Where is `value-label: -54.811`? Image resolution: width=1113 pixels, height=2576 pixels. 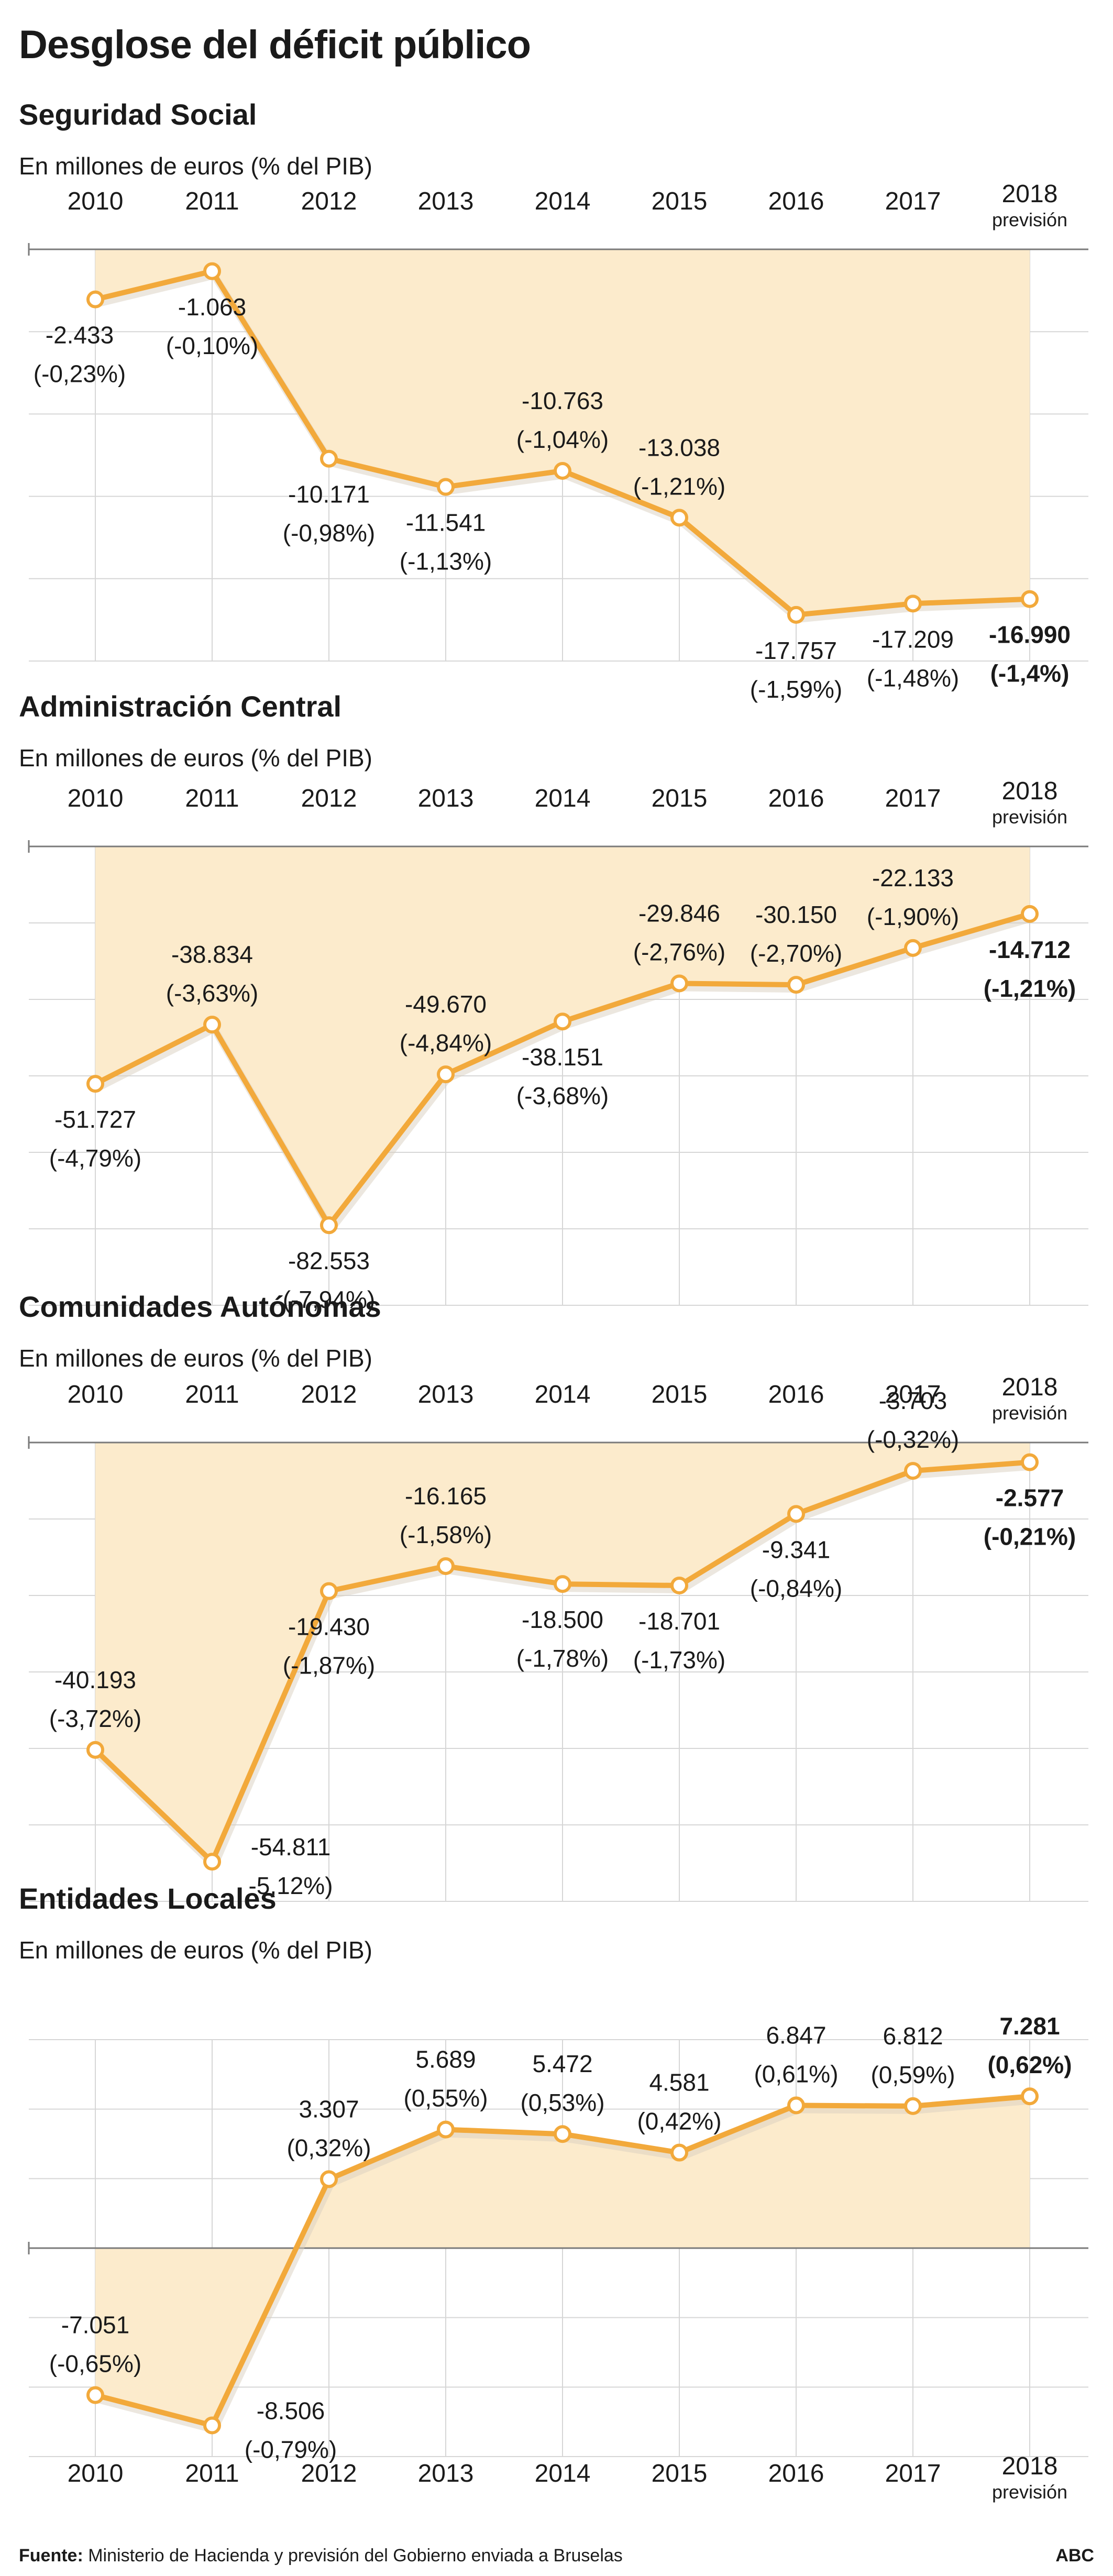
value-label: -54.811 is located at coordinates (291, 1847).